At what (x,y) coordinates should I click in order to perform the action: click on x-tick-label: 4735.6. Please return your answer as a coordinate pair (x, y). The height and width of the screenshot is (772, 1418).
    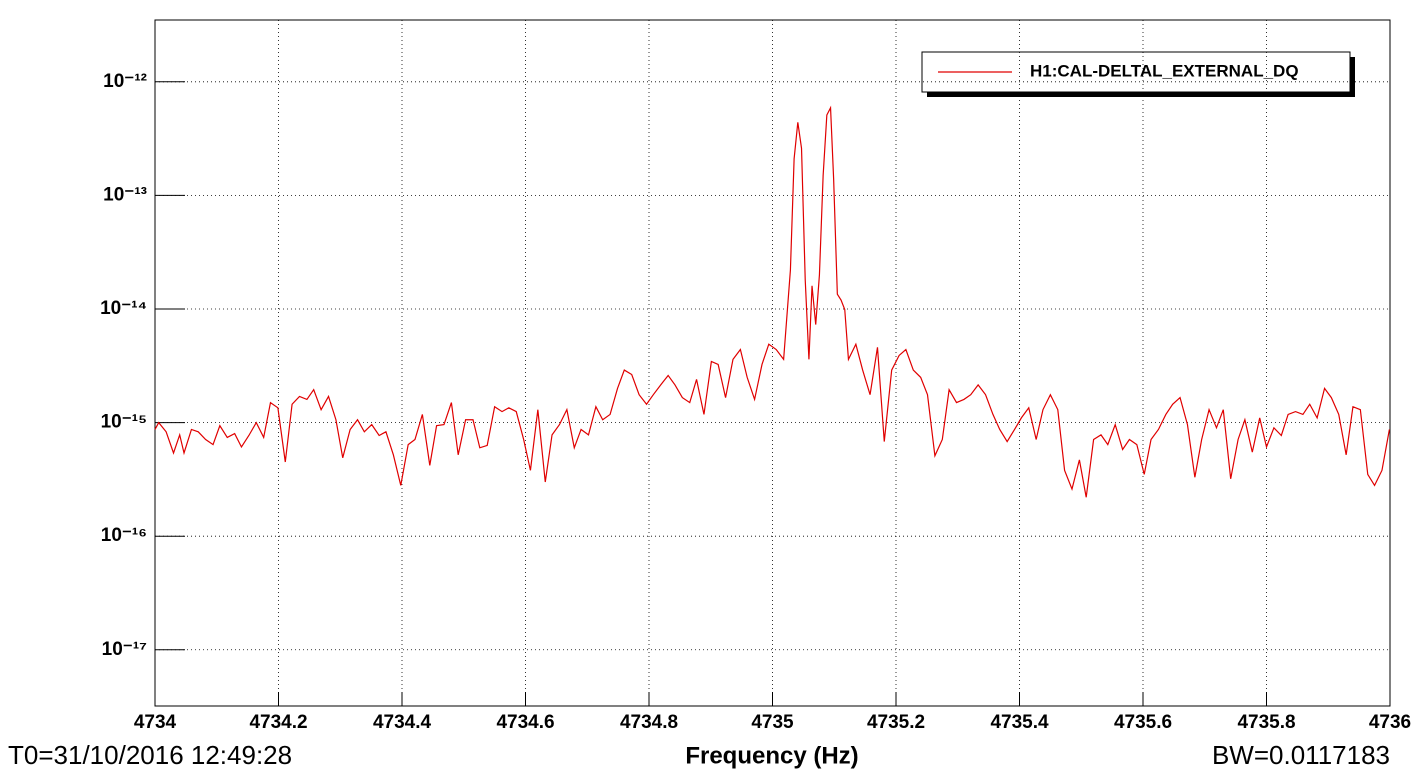
    Looking at the image, I should click on (1143, 722).